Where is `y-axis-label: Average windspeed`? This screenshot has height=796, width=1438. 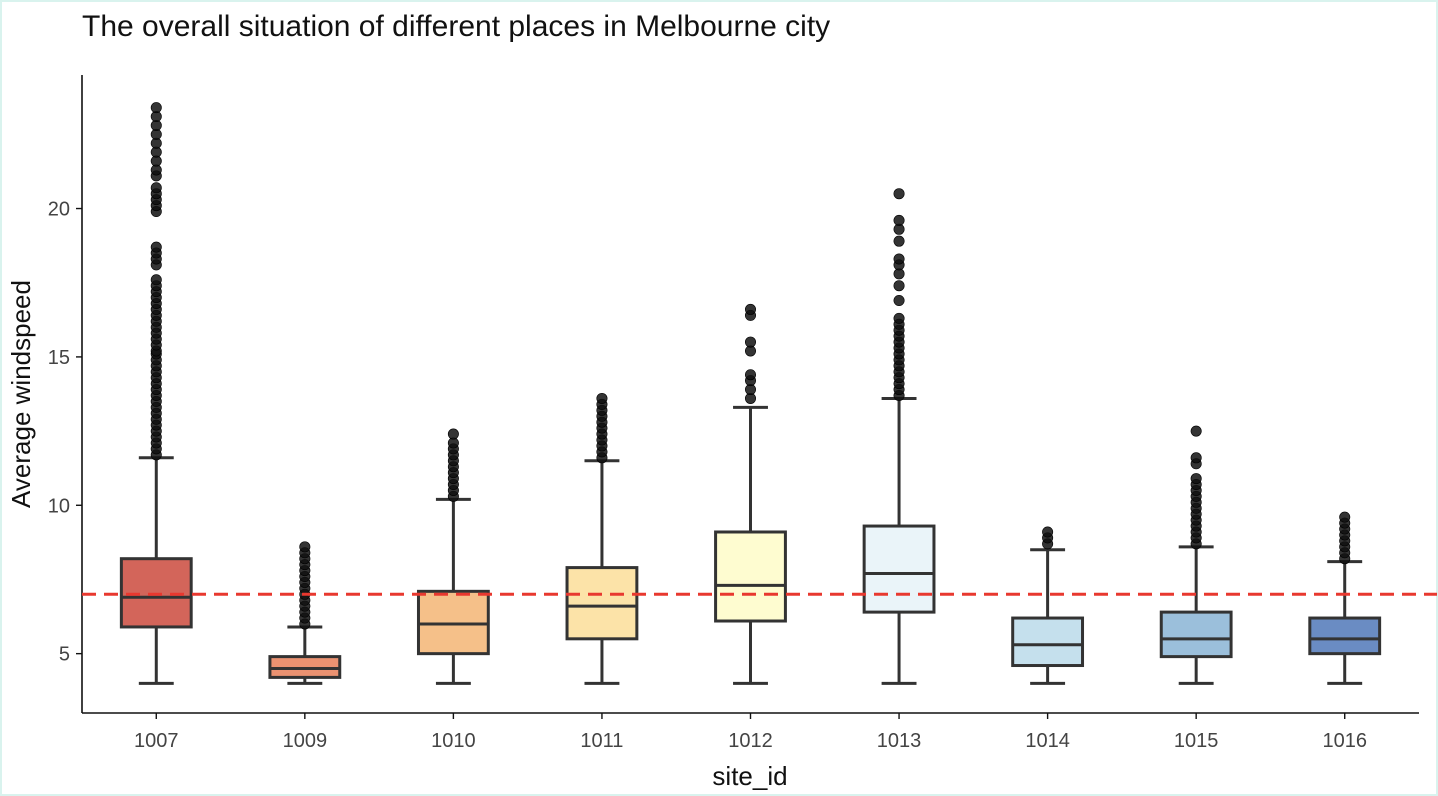 y-axis-label: Average windspeed is located at coordinates (21, 394).